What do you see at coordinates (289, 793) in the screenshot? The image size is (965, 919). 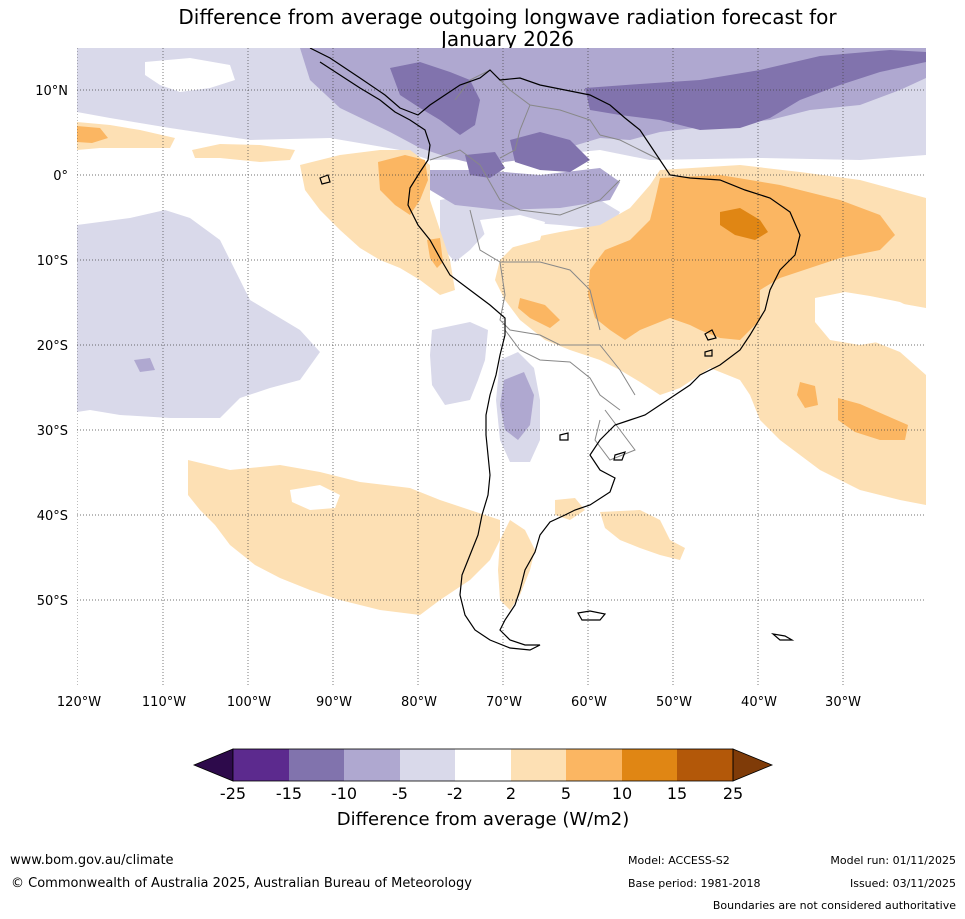 I see `colorbar-tick: -15` at bounding box center [289, 793].